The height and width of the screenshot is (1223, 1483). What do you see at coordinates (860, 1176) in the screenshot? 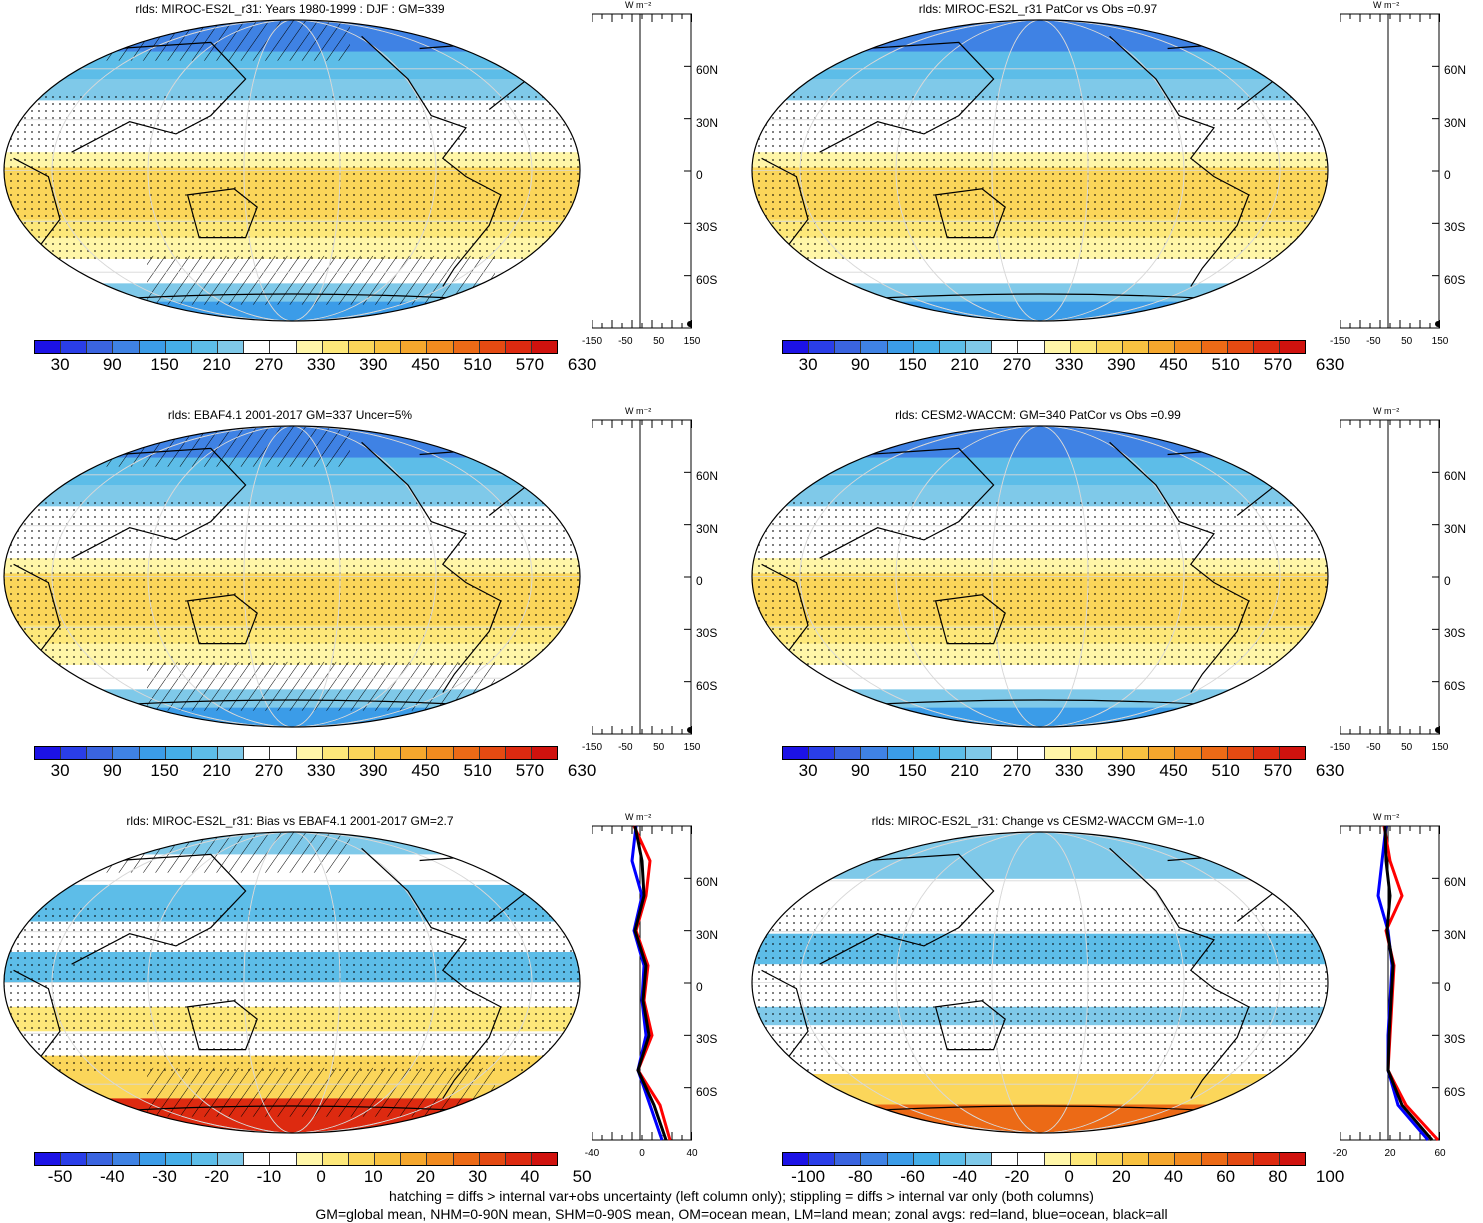
I see `colorbar-label: -80` at bounding box center [860, 1176].